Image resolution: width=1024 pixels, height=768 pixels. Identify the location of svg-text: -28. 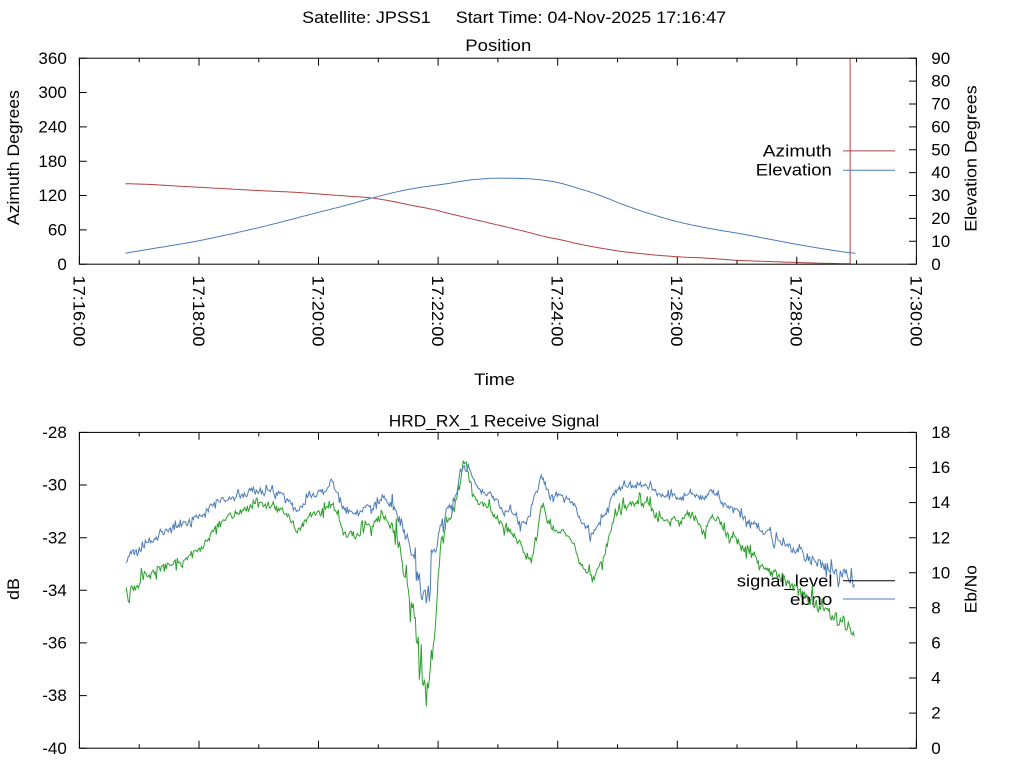
(54, 432).